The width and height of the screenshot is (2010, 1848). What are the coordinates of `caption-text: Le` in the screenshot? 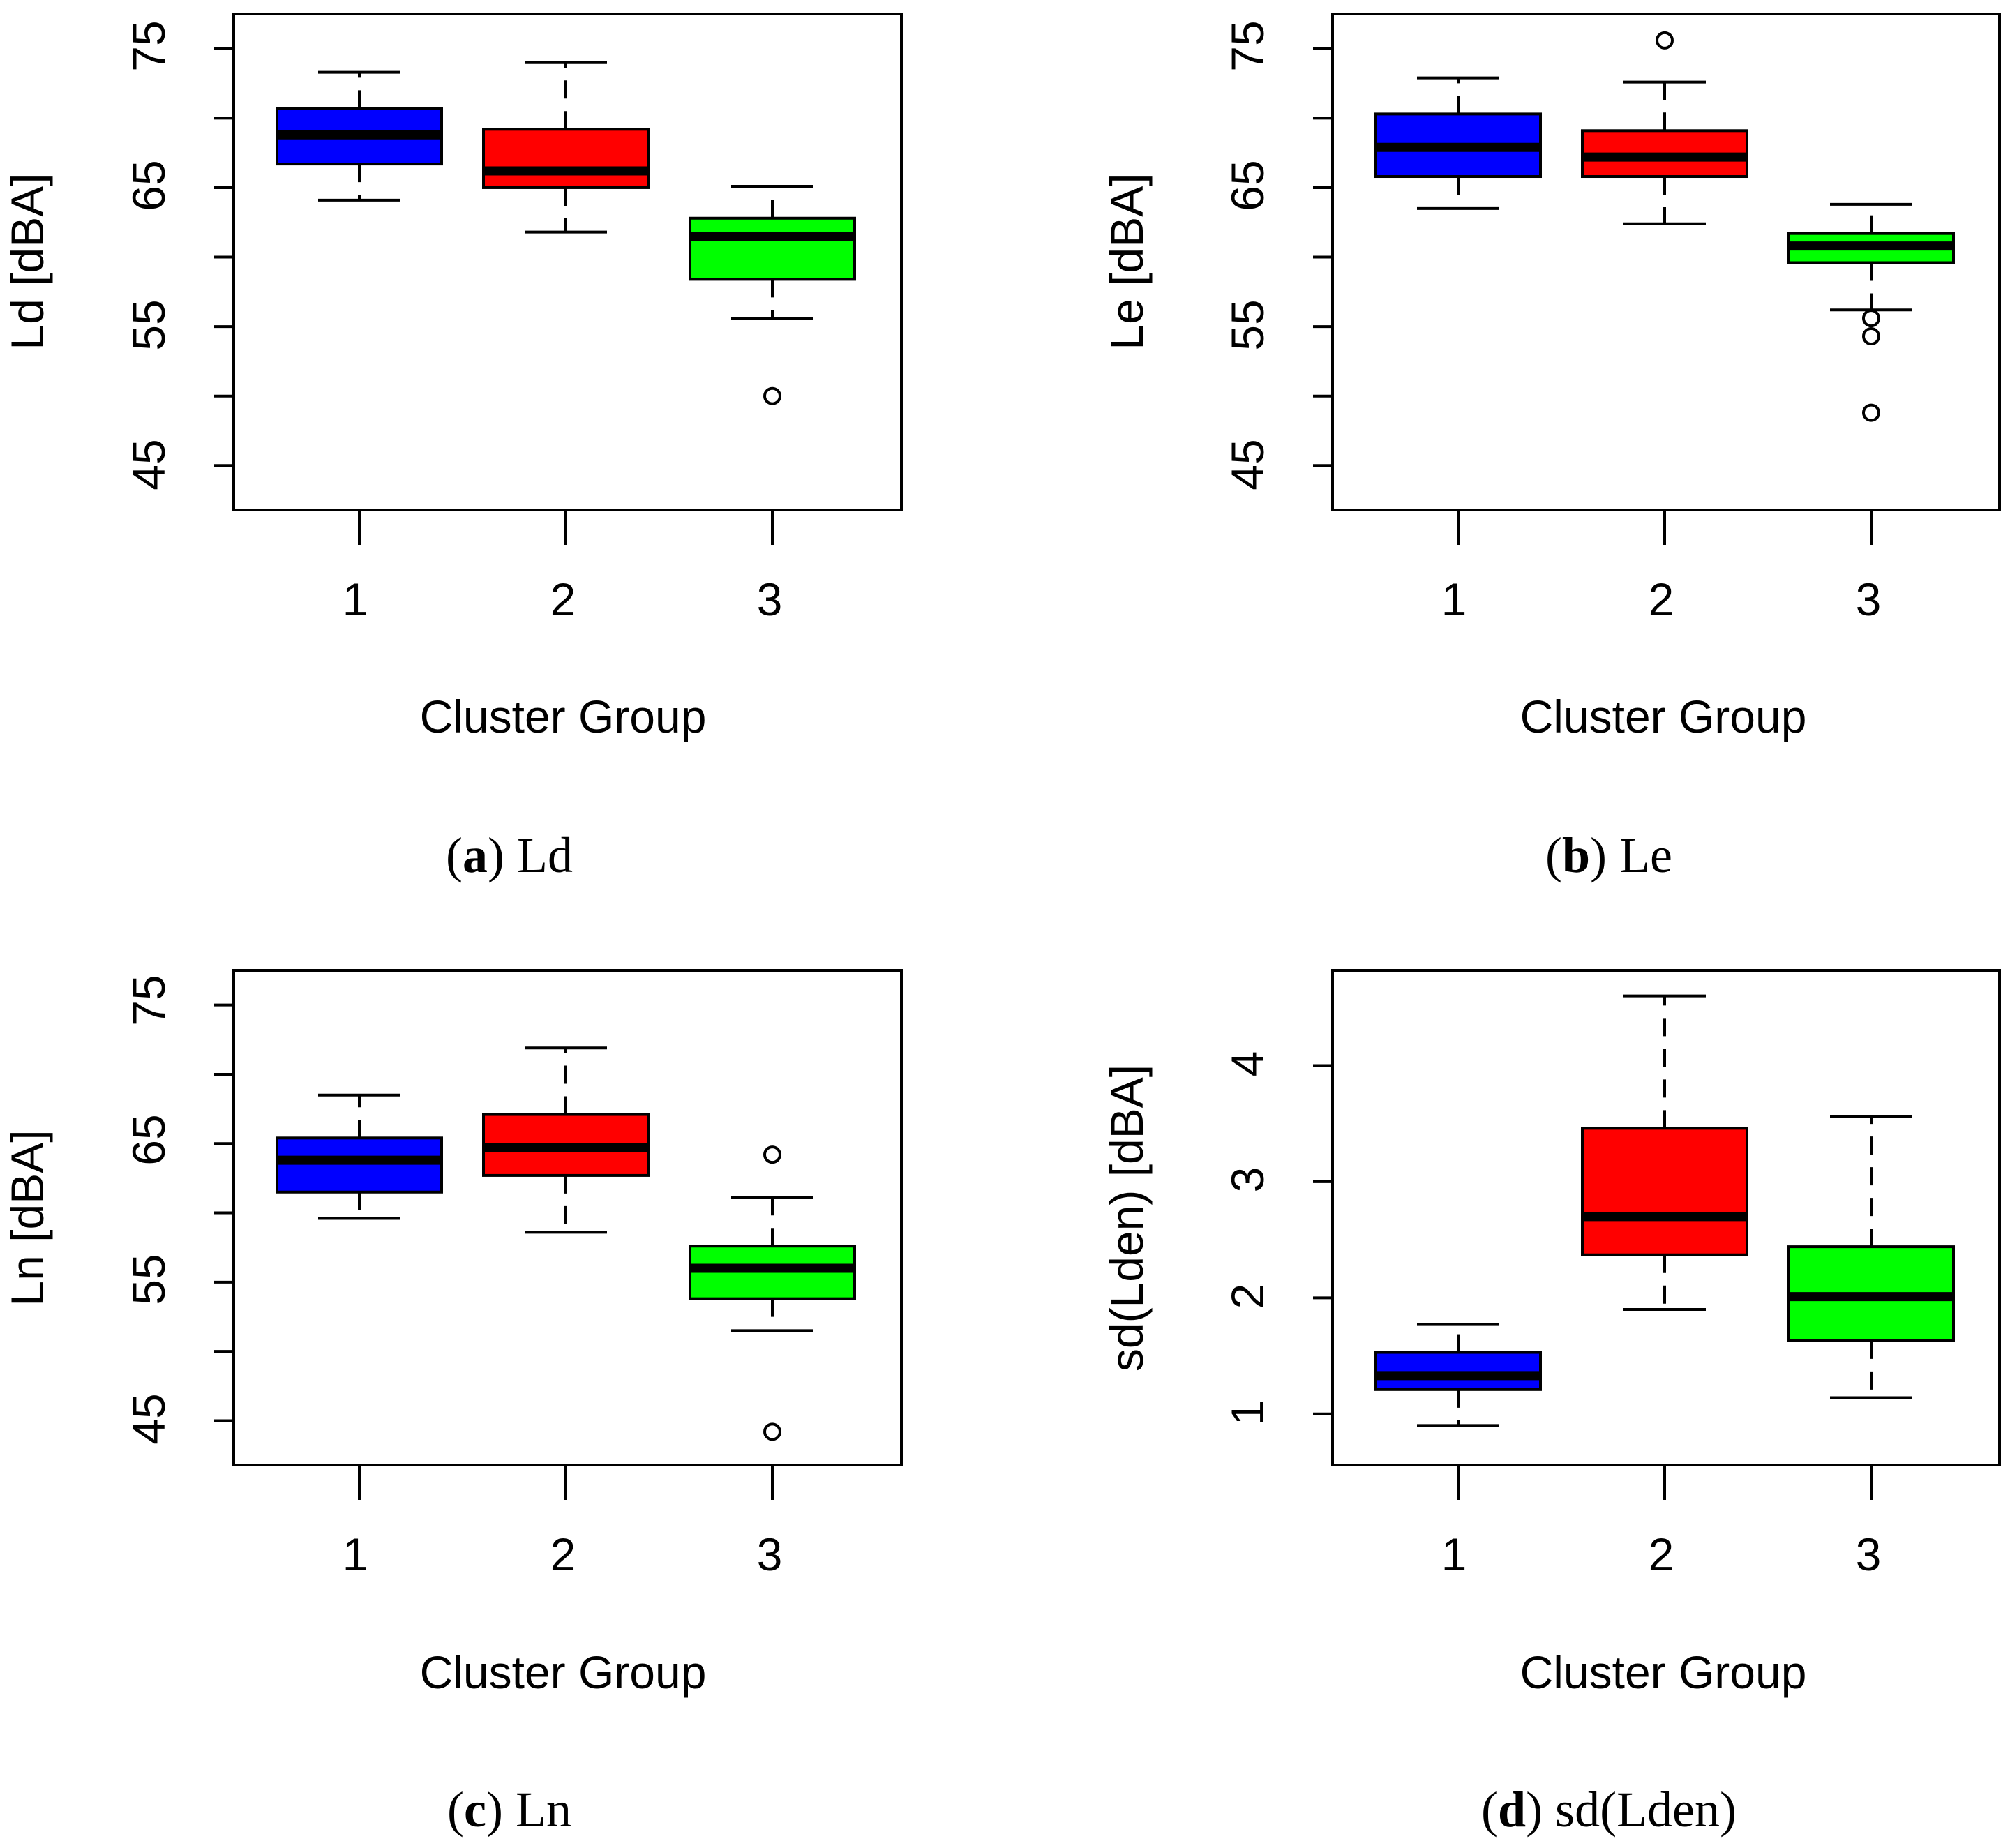 It's located at (1646, 855).